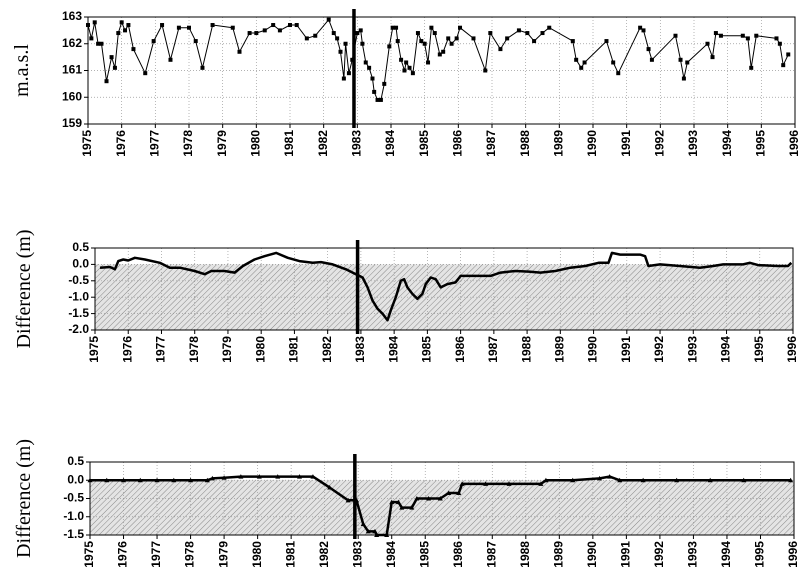  Describe the element at coordinates (424, 143) in the screenshot. I see `x-tick-label: 1985` at that location.